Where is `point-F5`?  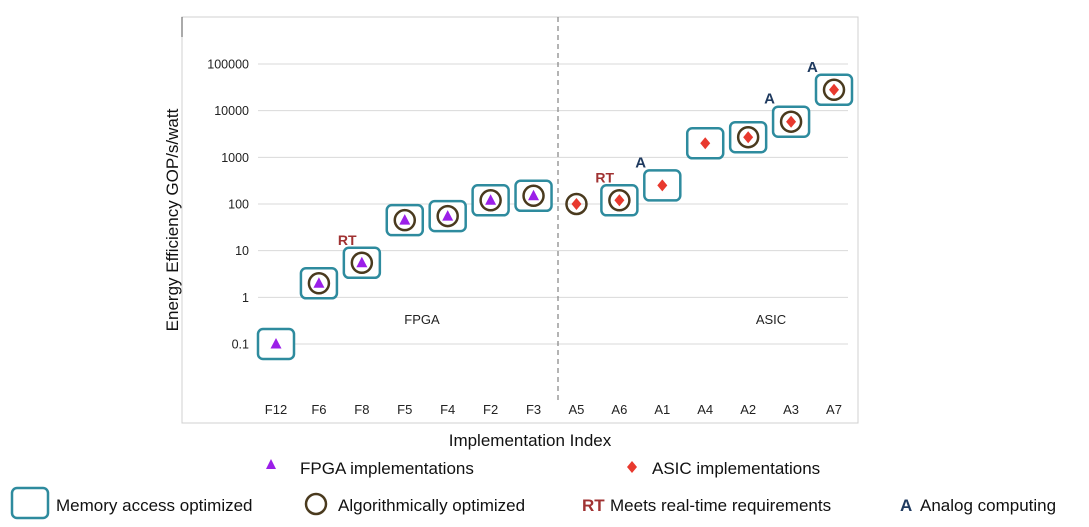
point-F5 is located at coordinates (405, 220).